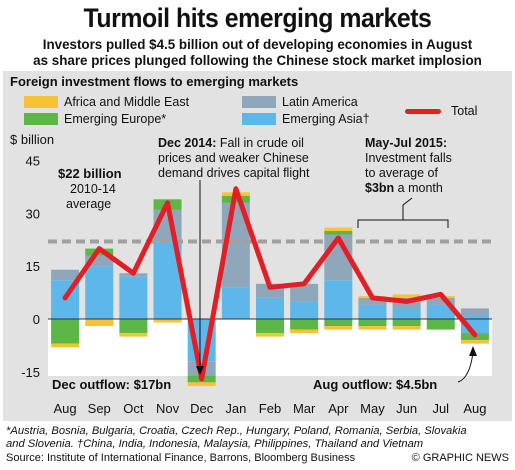 This screenshot has height=470, width=515. Describe the element at coordinates (30, 372) in the screenshot. I see `y-tick-label-4: -15` at that location.